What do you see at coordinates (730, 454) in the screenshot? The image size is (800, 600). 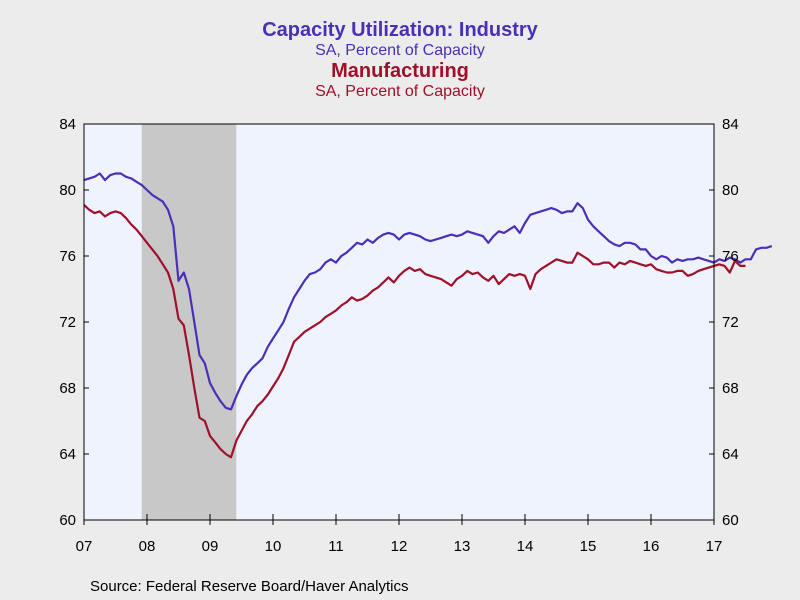 I see `y-tick-label-right: 64` at bounding box center [730, 454].